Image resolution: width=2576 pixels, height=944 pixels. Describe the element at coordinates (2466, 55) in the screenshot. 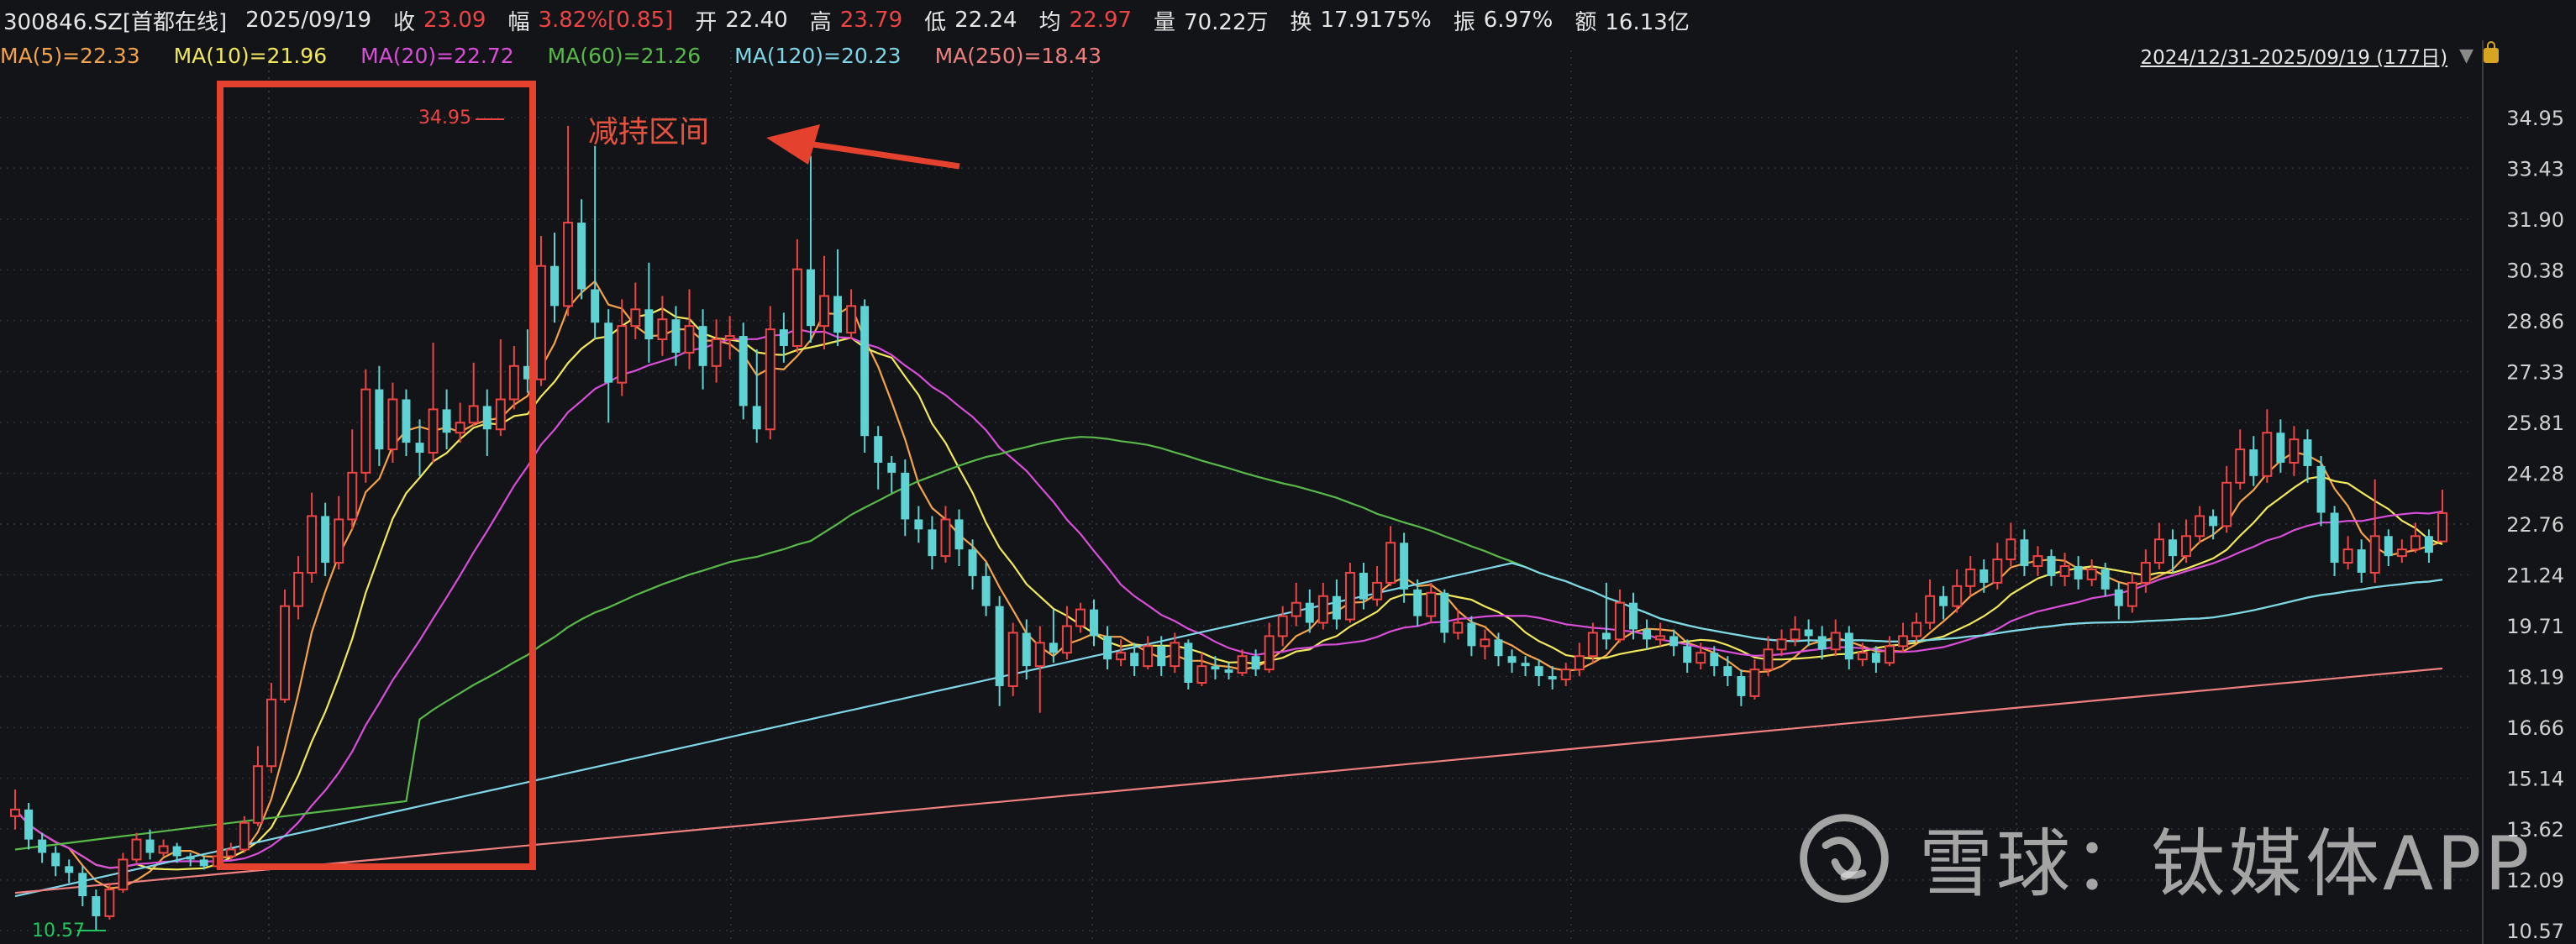

I see `caret-down-icon: ▼` at that location.